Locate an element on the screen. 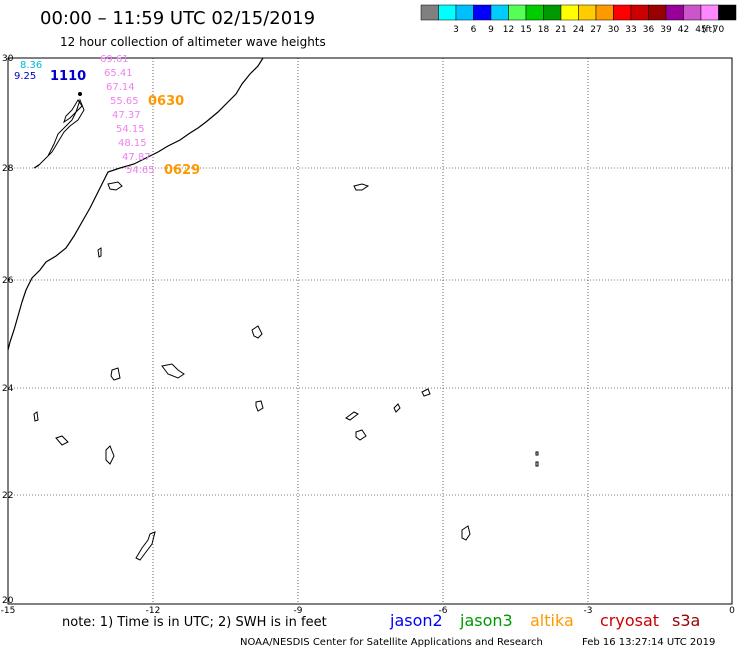  swh-observation: 65.41 is located at coordinates (118, 73).